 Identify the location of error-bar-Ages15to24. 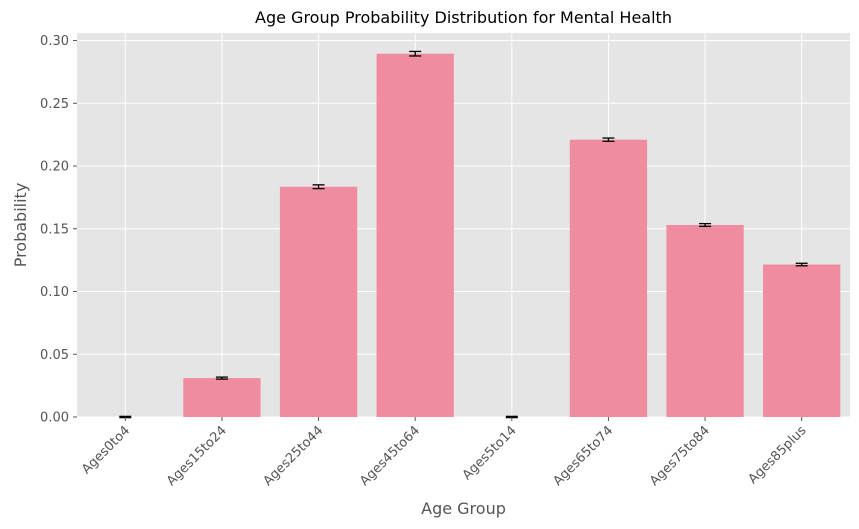
(221, 378).